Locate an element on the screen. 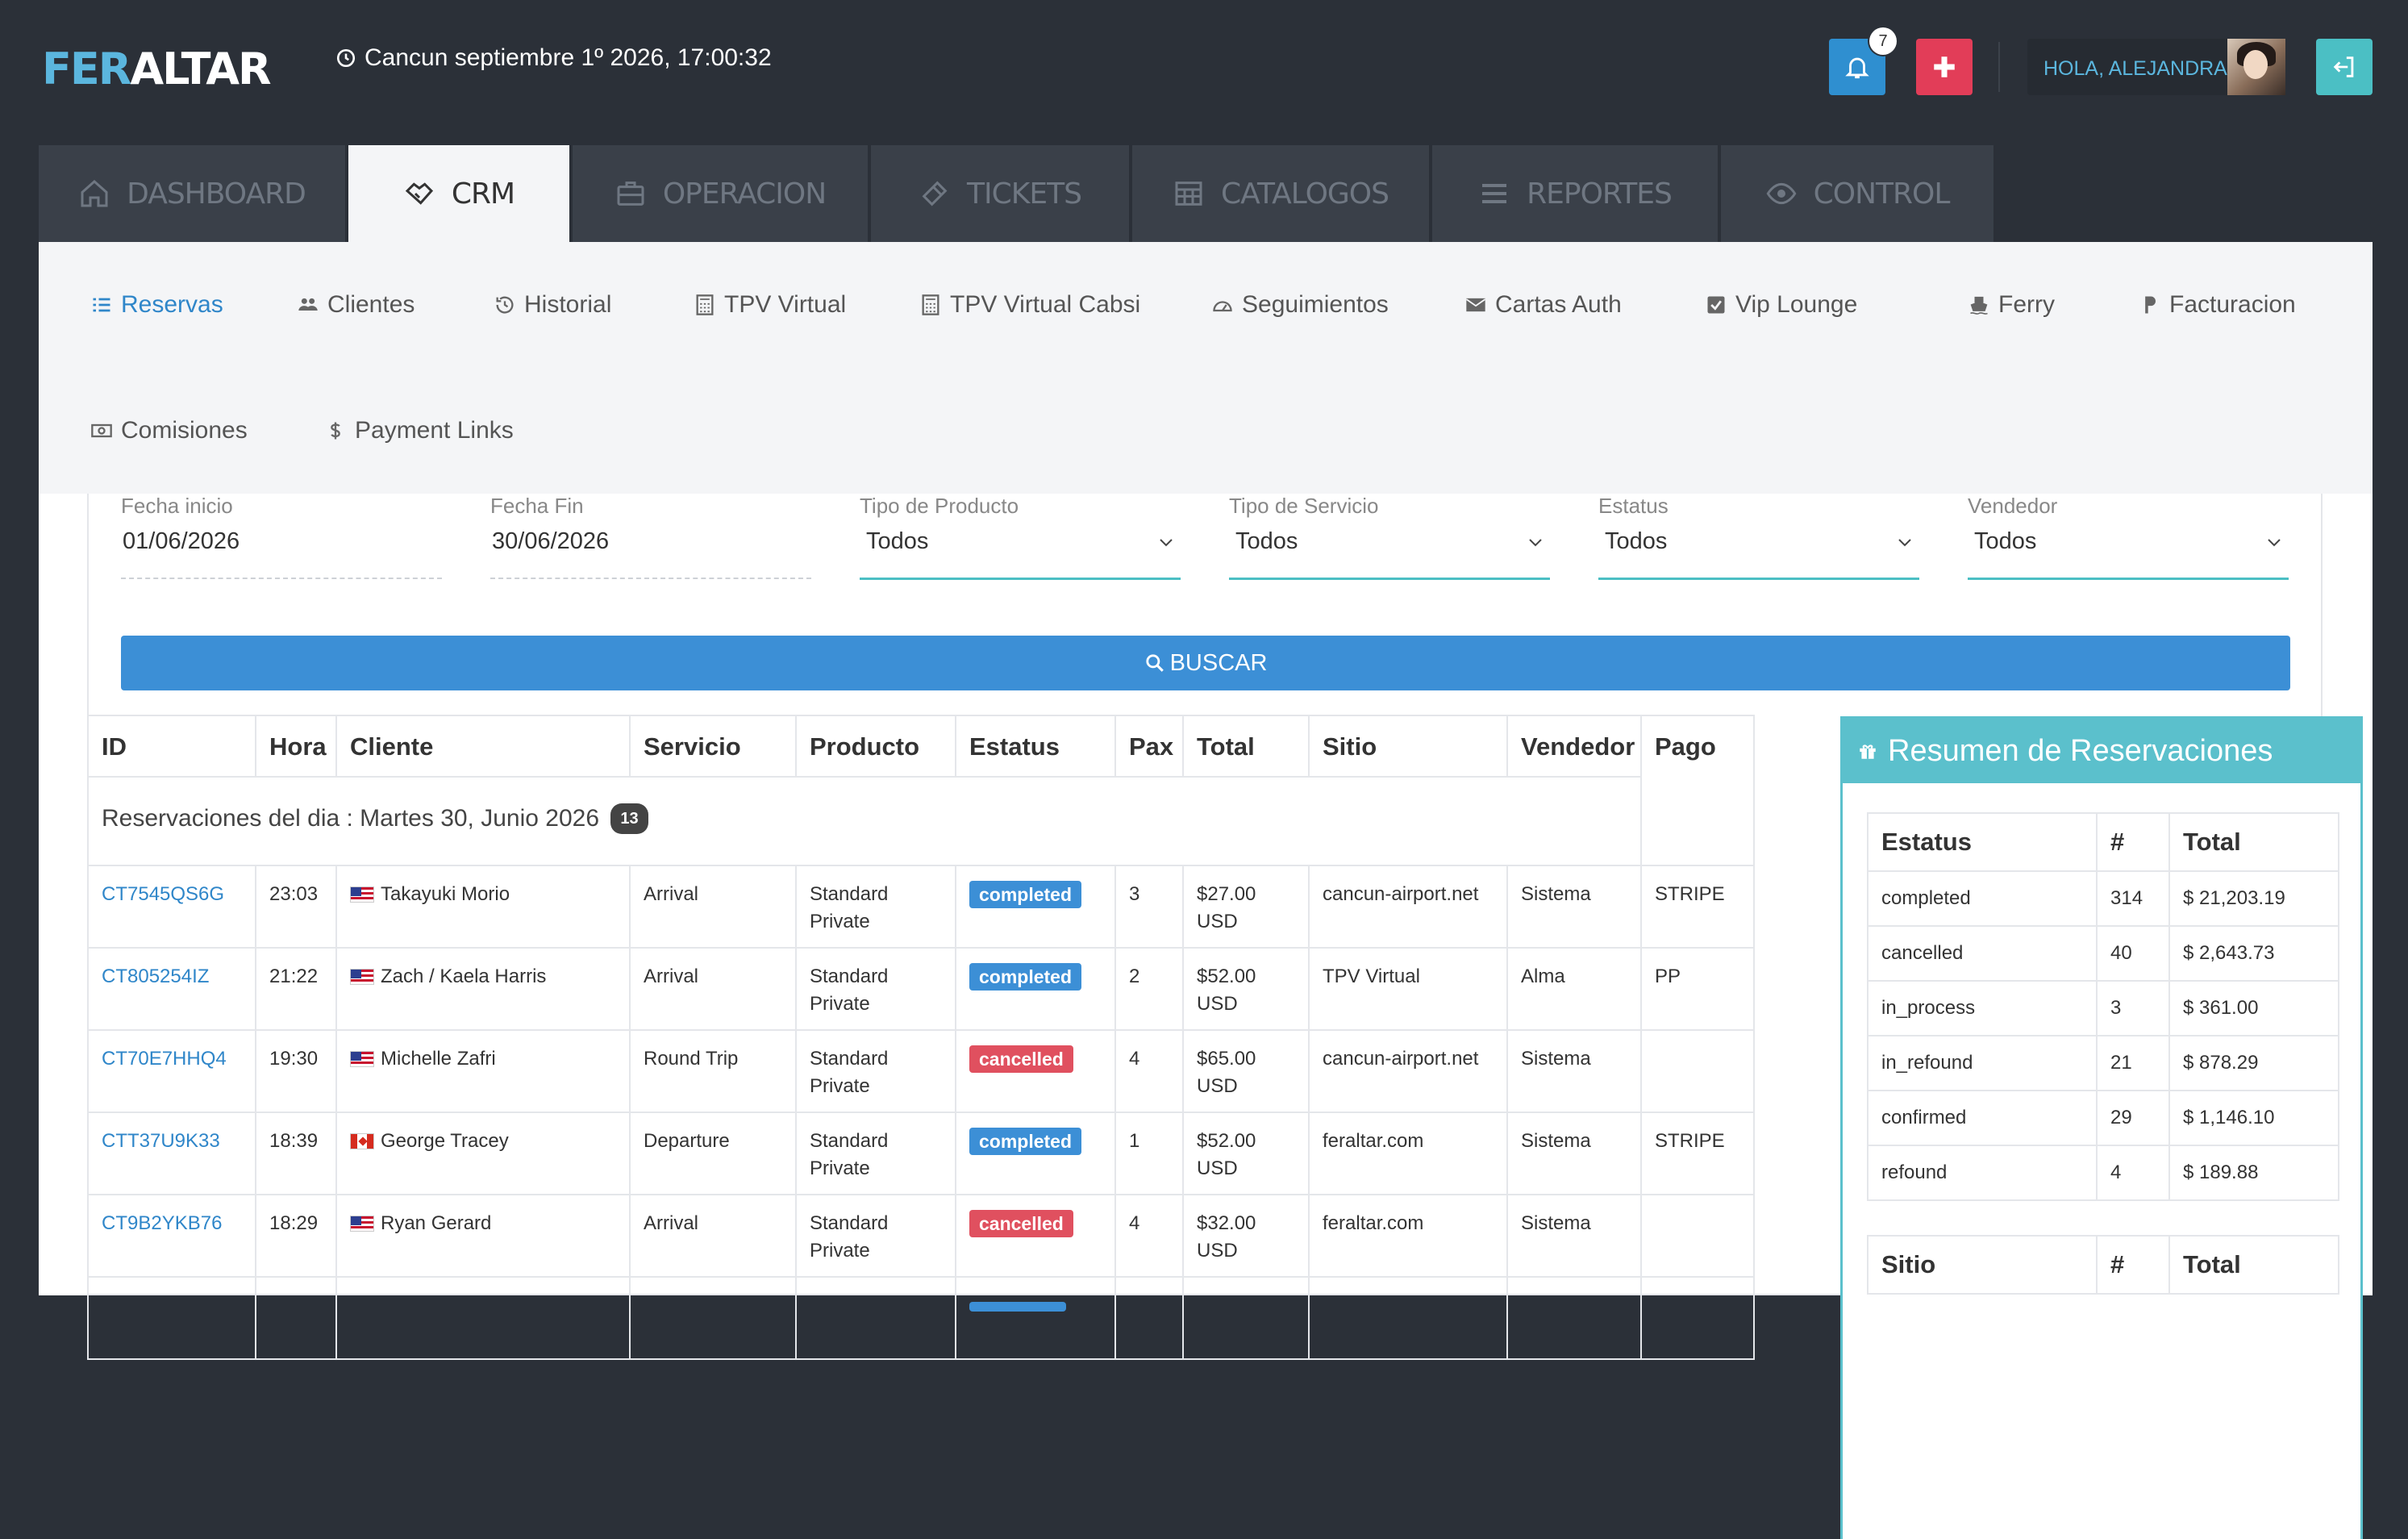  users-icon is located at coordinates (308, 304).